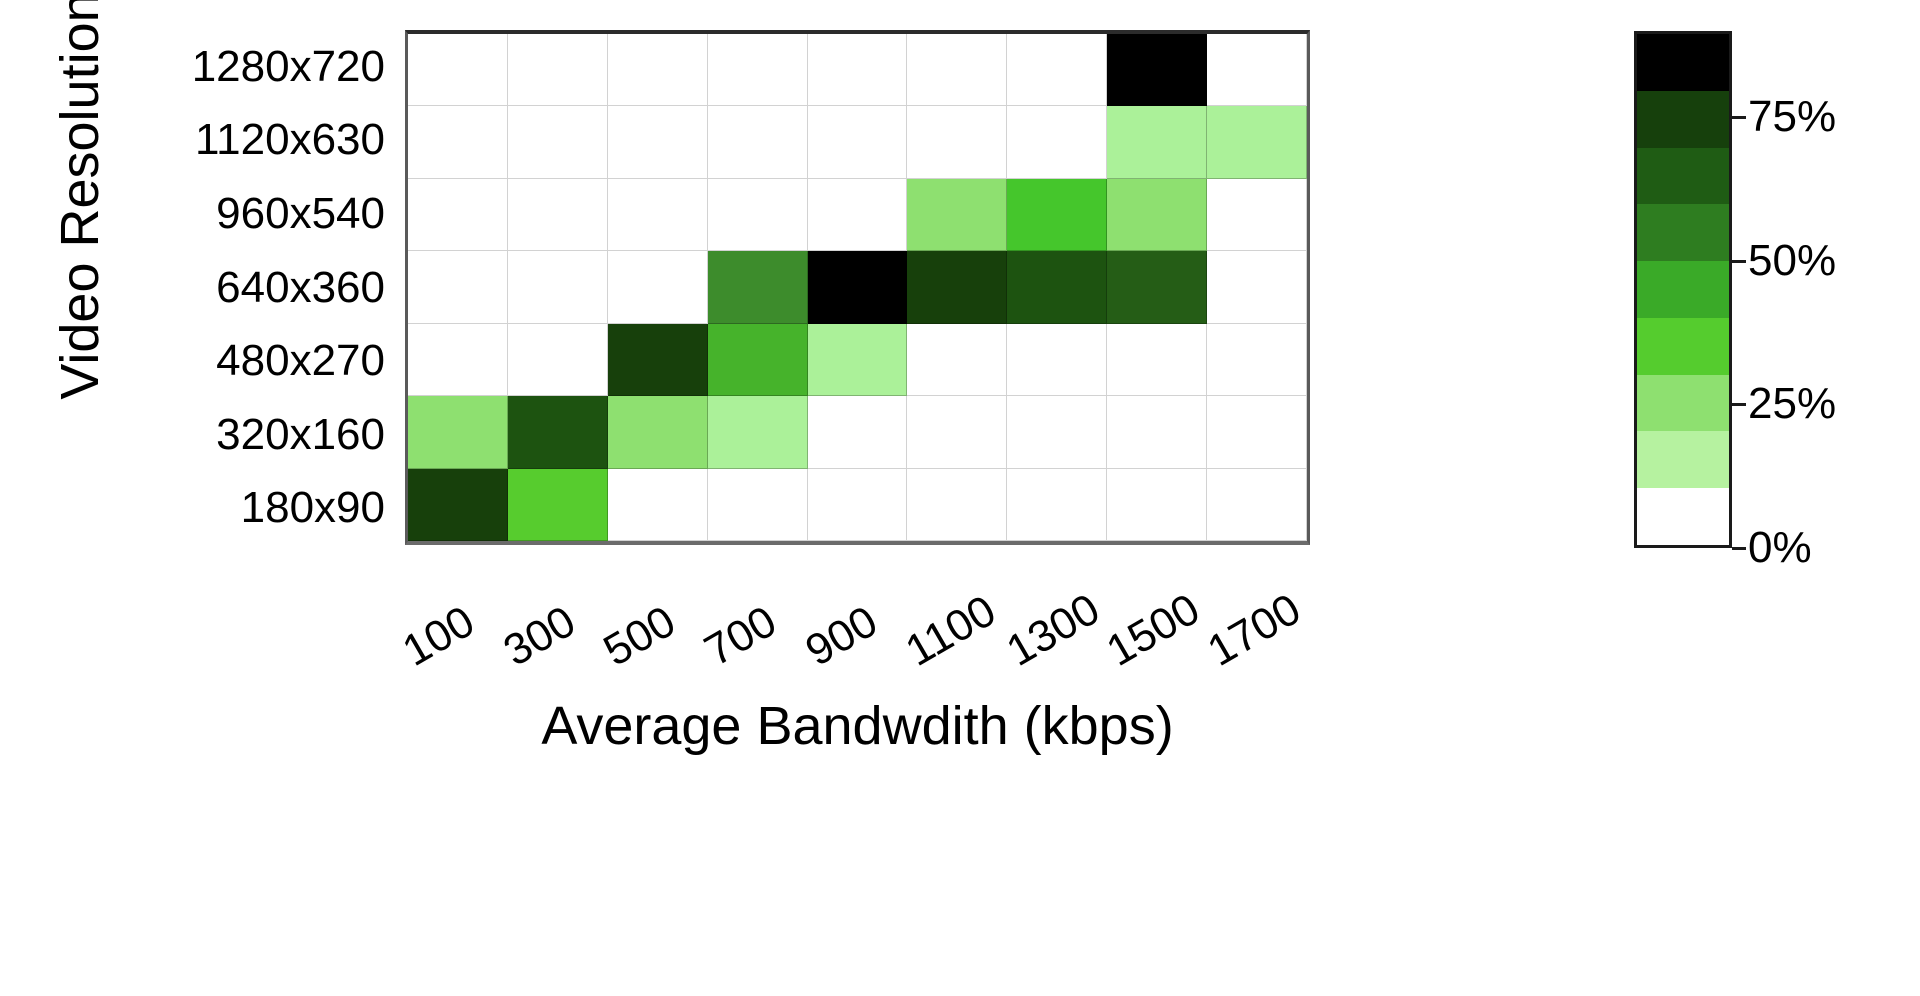 The height and width of the screenshot is (996, 1920). I want to click on x-tick-label: 100, so click(438, 636).